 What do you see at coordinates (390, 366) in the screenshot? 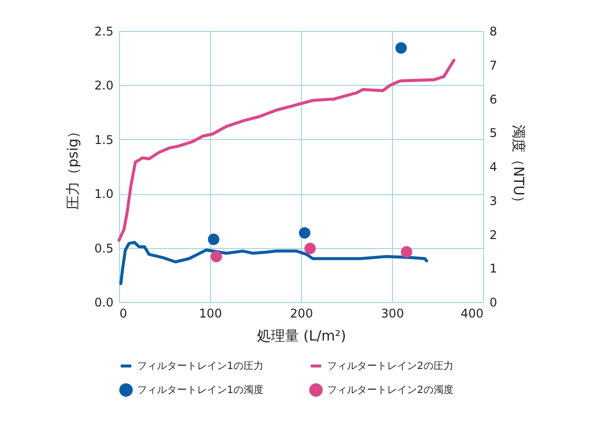
I see `legend-label: フィルタートレイン2の圧力` at bounding box center [390, 366].